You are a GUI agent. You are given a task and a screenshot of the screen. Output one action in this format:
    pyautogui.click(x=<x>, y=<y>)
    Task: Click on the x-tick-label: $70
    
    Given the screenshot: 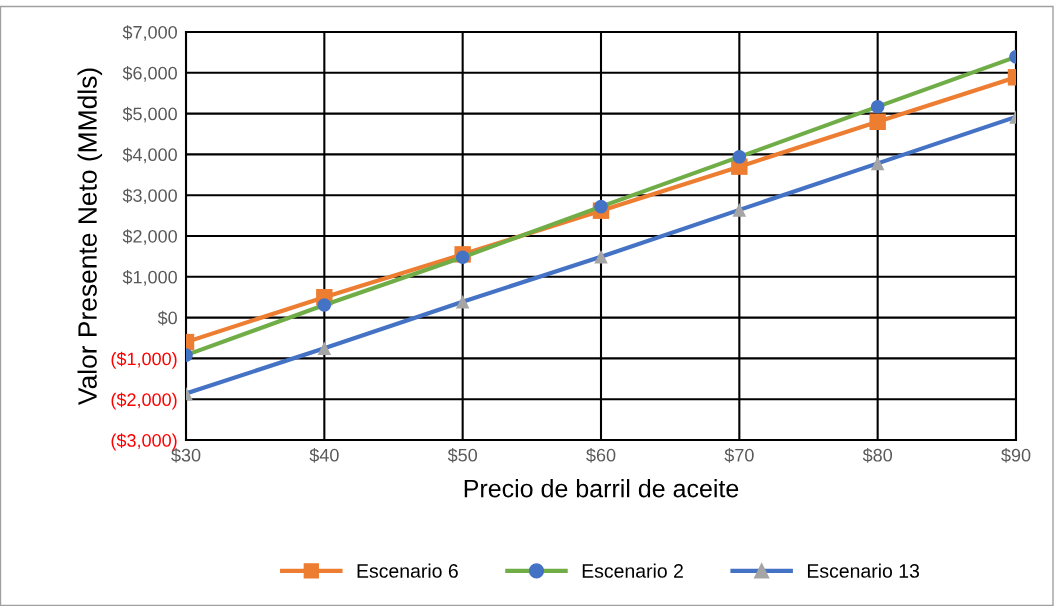 What is the action you would take?
    pyautogui.click(x=739, y=455)
    